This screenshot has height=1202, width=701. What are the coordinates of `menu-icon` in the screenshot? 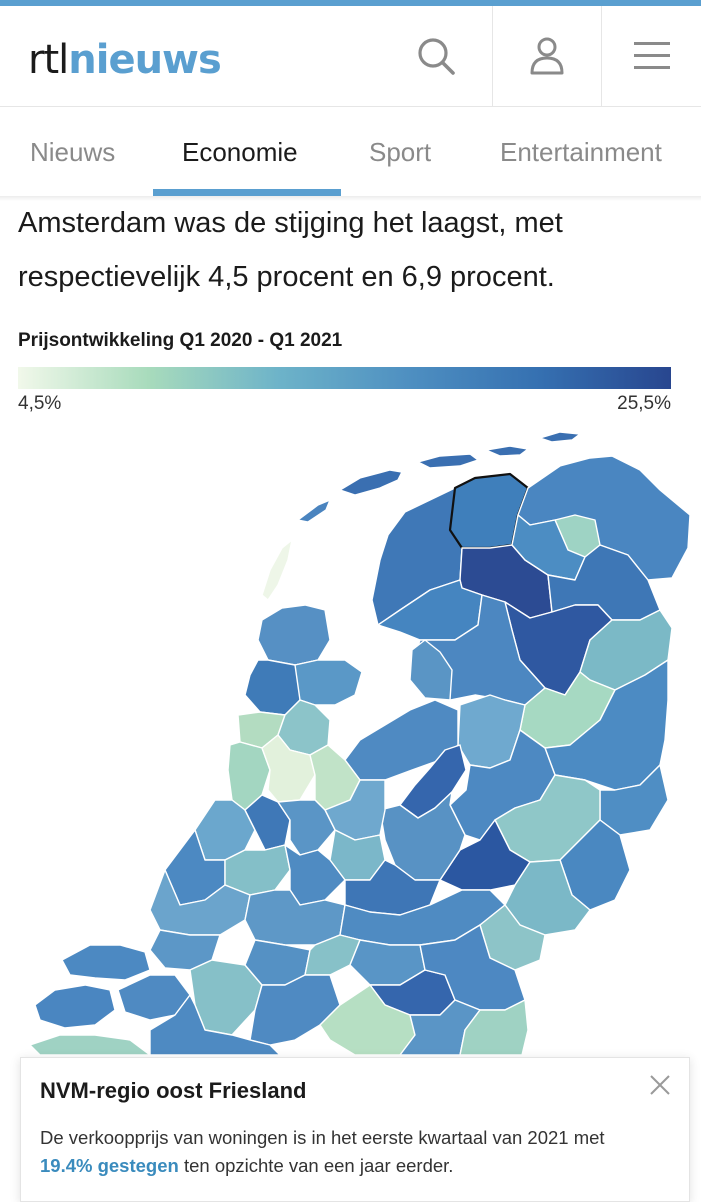 It's located at (652, 55).